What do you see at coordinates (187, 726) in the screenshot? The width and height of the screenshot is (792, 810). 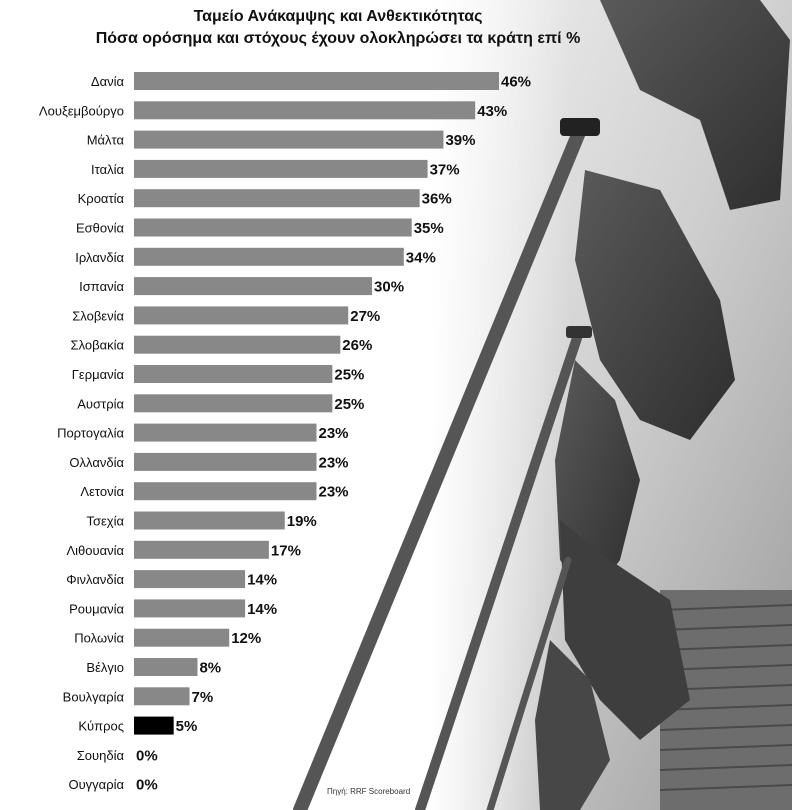 I see `value-label: 5%` at bounding box center [187, 726].